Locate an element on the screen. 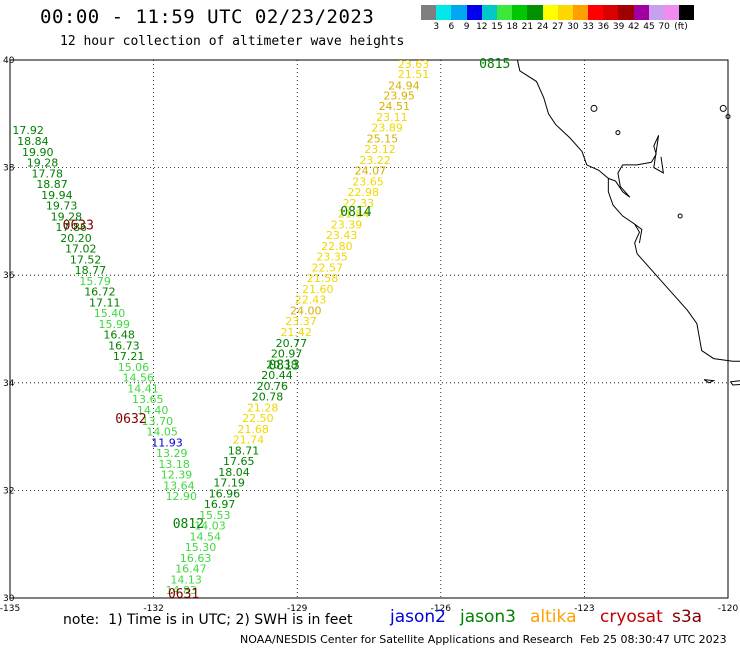 The width and height of the screenshot is (740, 650). wave-height-label: 12.39 is located at coordinates (177, 475).